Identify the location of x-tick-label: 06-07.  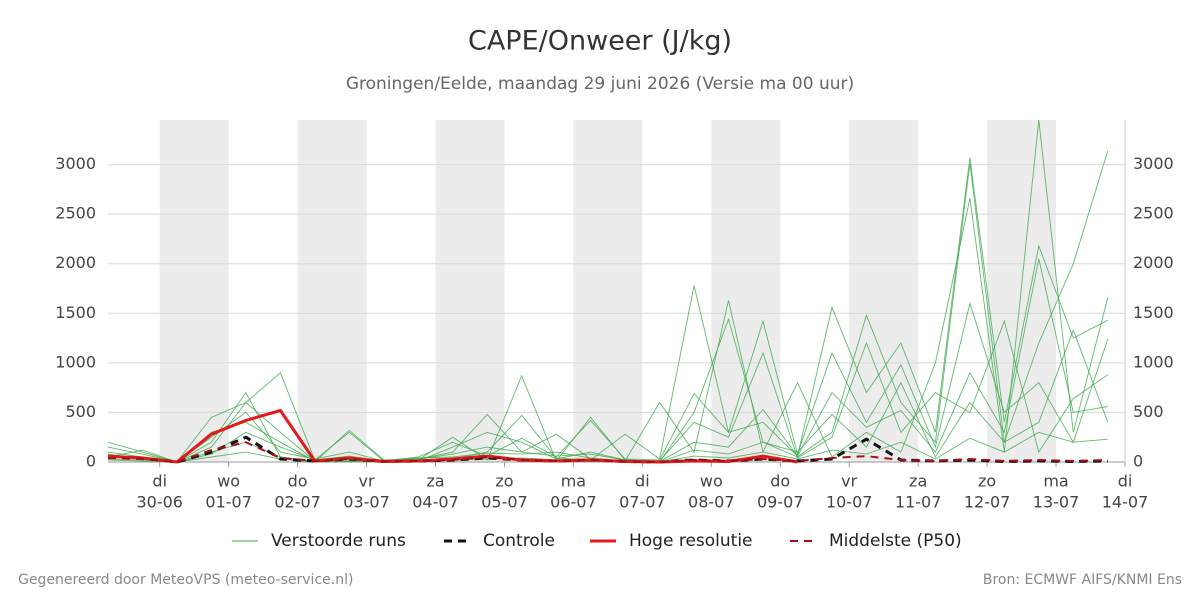
(573, 502).